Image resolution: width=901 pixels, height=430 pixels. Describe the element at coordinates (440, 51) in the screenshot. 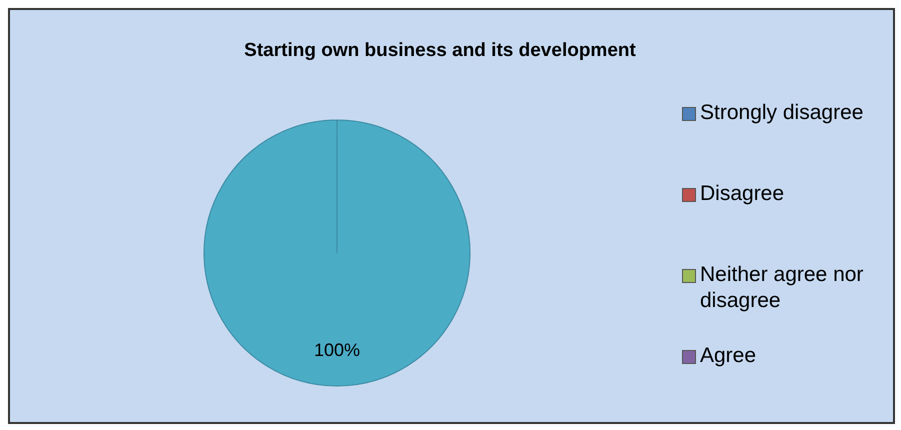

I see `chart-title: Starting own business and its development` at that location.